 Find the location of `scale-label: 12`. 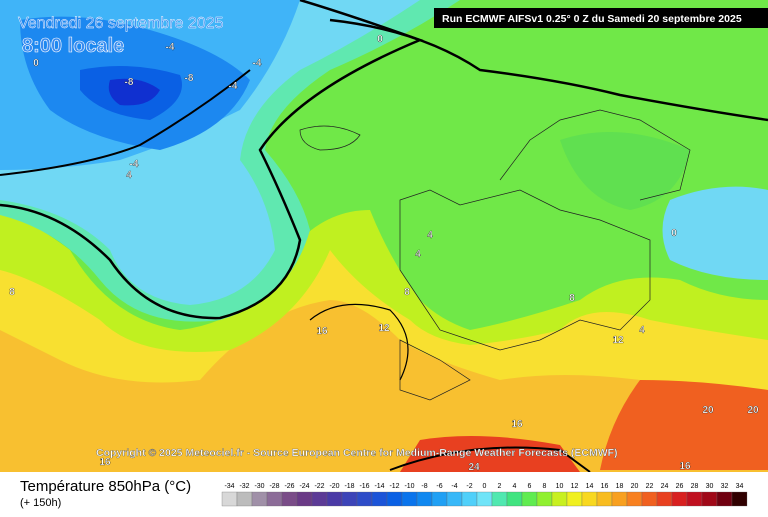

scale-label: 12 is located at coordinates (575, 486).